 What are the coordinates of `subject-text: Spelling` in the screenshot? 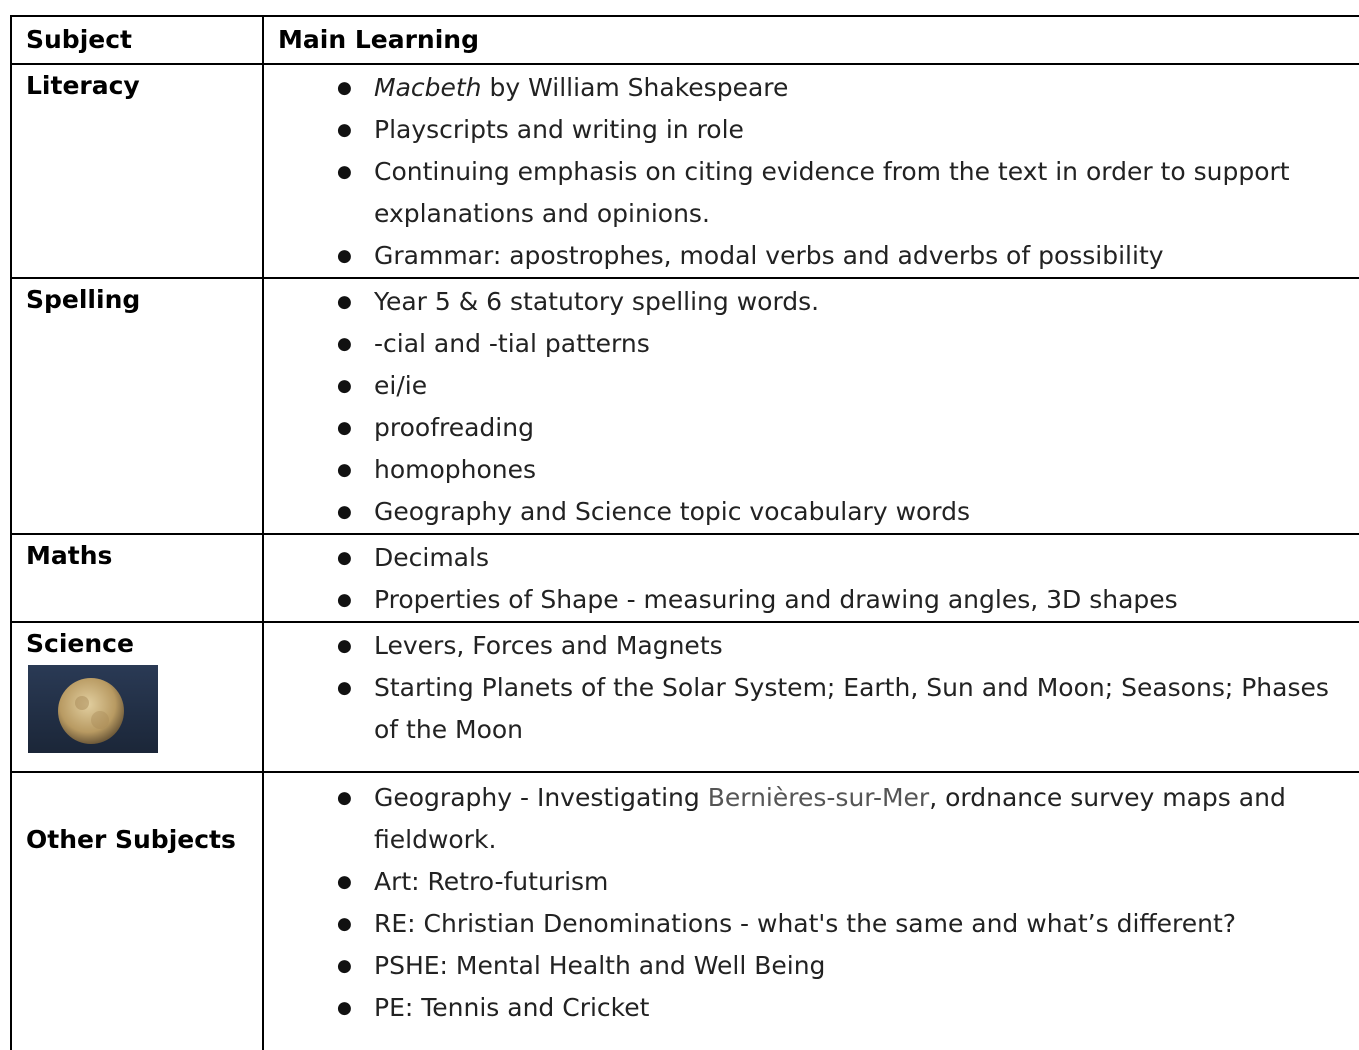 It's located at (83, 299).